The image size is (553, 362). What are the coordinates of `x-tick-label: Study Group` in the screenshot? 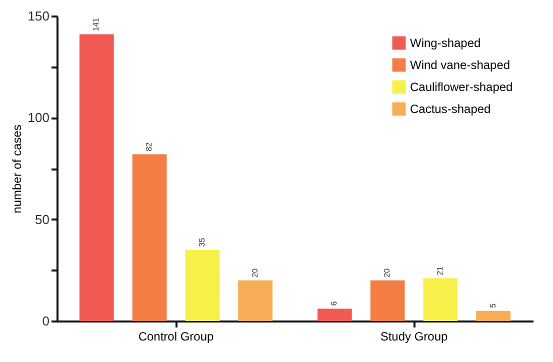 It's located at (414, 337).